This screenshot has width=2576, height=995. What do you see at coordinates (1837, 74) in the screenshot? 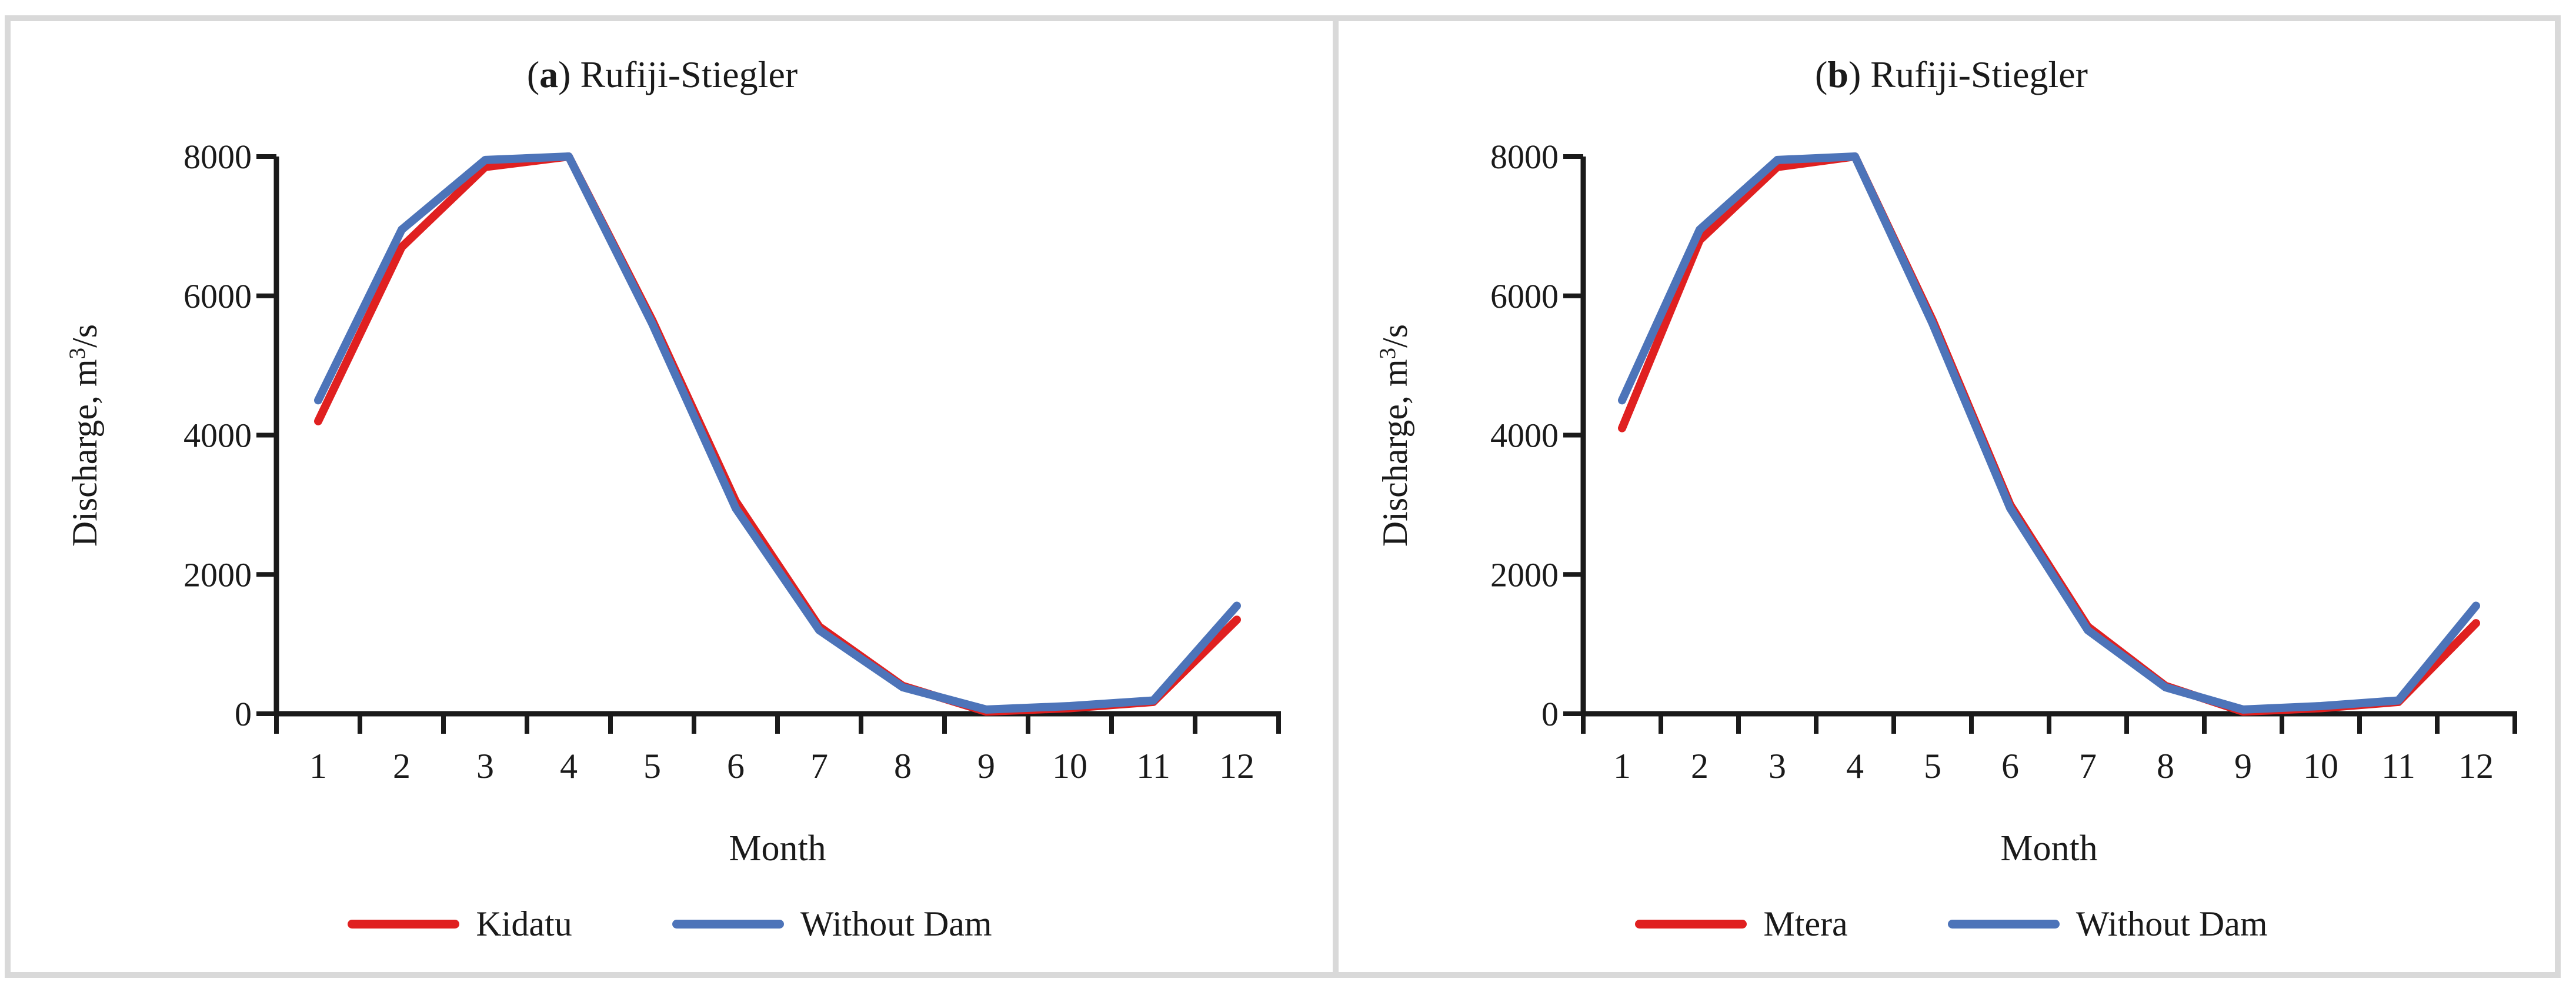
I see `chart-title-panel-letter: b` at bounding box center [1837, 74].